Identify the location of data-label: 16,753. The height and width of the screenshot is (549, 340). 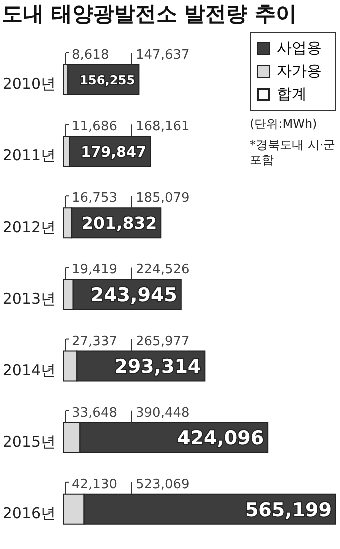
(95, 198).